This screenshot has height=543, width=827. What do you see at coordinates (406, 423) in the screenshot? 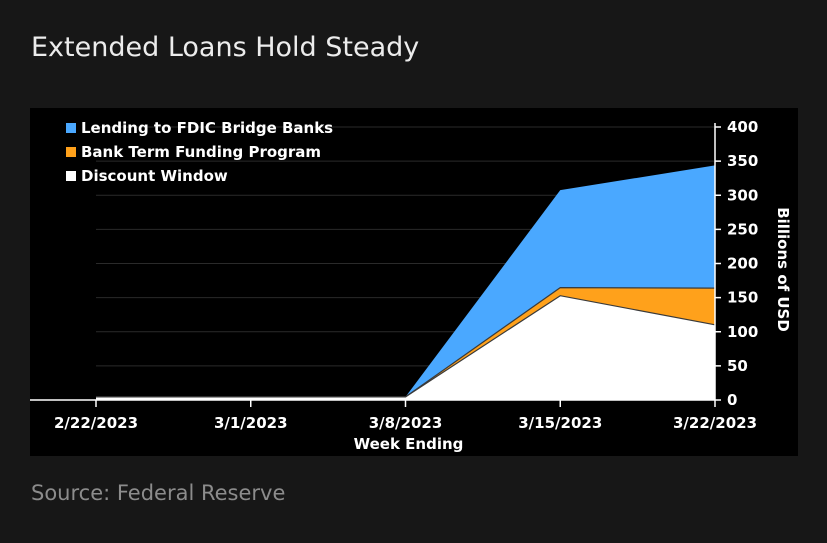
I see `x-tick-label: 3/8/2023` at bounding box center [406, 423].